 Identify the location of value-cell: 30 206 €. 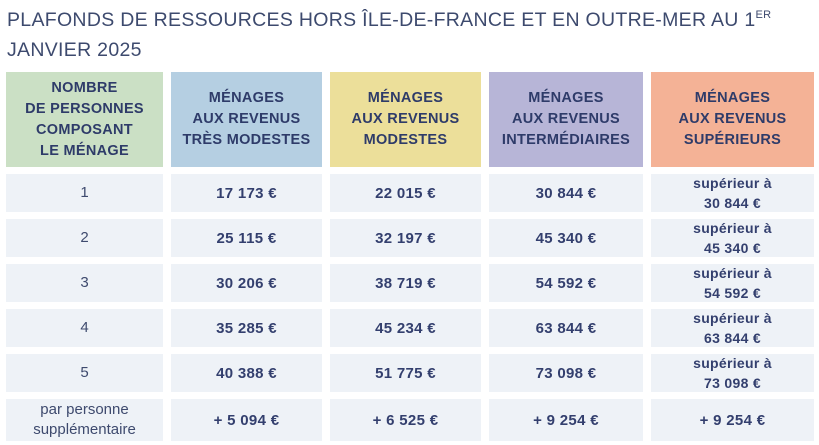
(246, 283).